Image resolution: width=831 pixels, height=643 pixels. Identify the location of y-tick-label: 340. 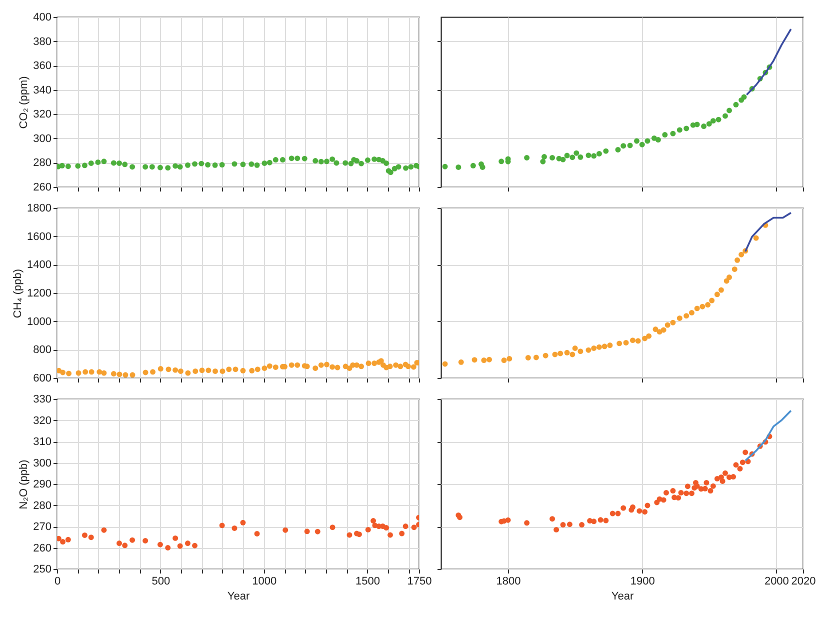
(42, 90).